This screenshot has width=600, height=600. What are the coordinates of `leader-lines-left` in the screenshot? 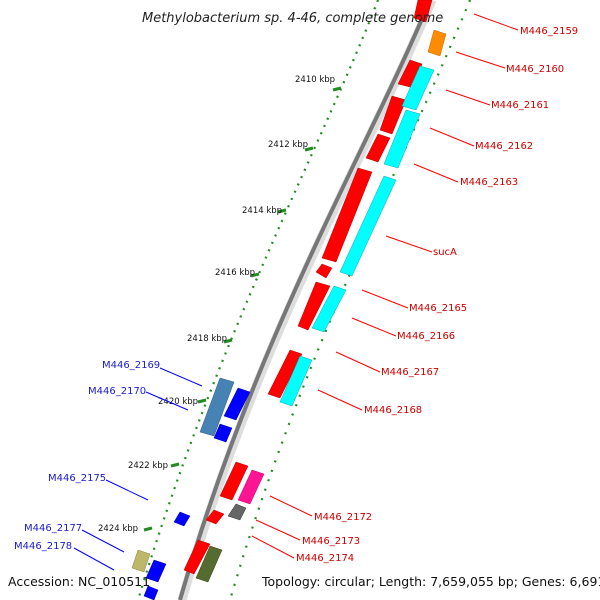 It's located at (138, 469).